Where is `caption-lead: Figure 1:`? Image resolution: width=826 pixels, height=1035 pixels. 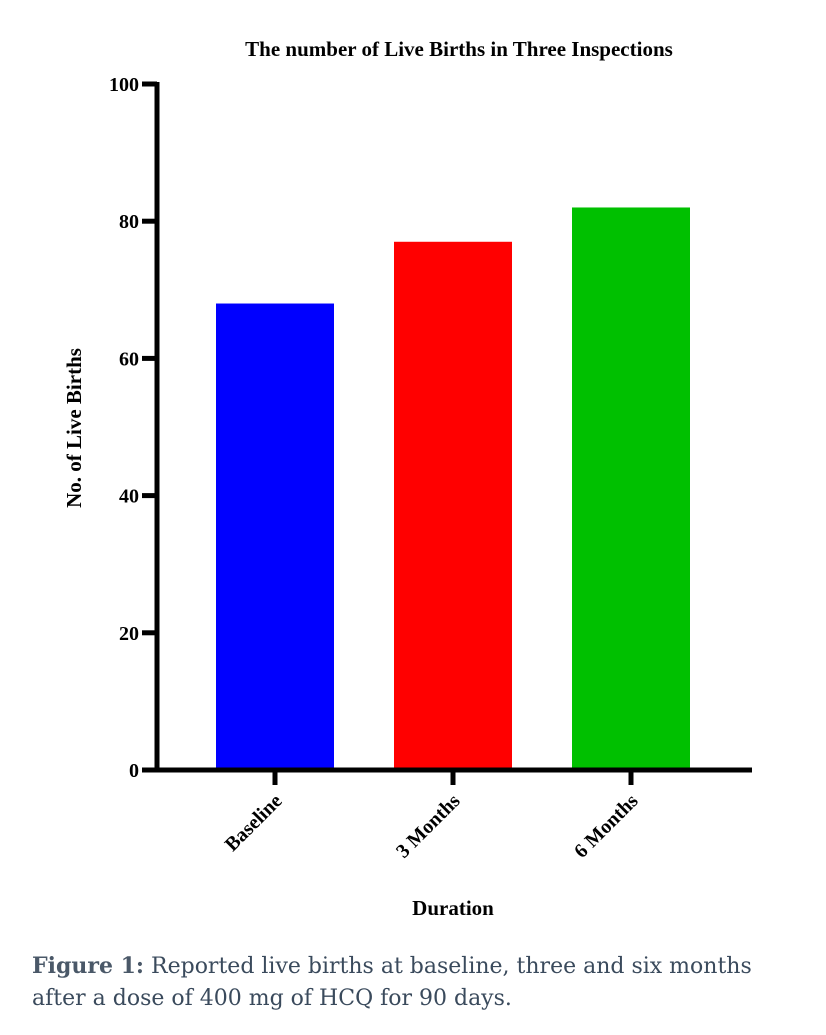
caption-lead: Figure 1: is located at coordinates (88, 966).